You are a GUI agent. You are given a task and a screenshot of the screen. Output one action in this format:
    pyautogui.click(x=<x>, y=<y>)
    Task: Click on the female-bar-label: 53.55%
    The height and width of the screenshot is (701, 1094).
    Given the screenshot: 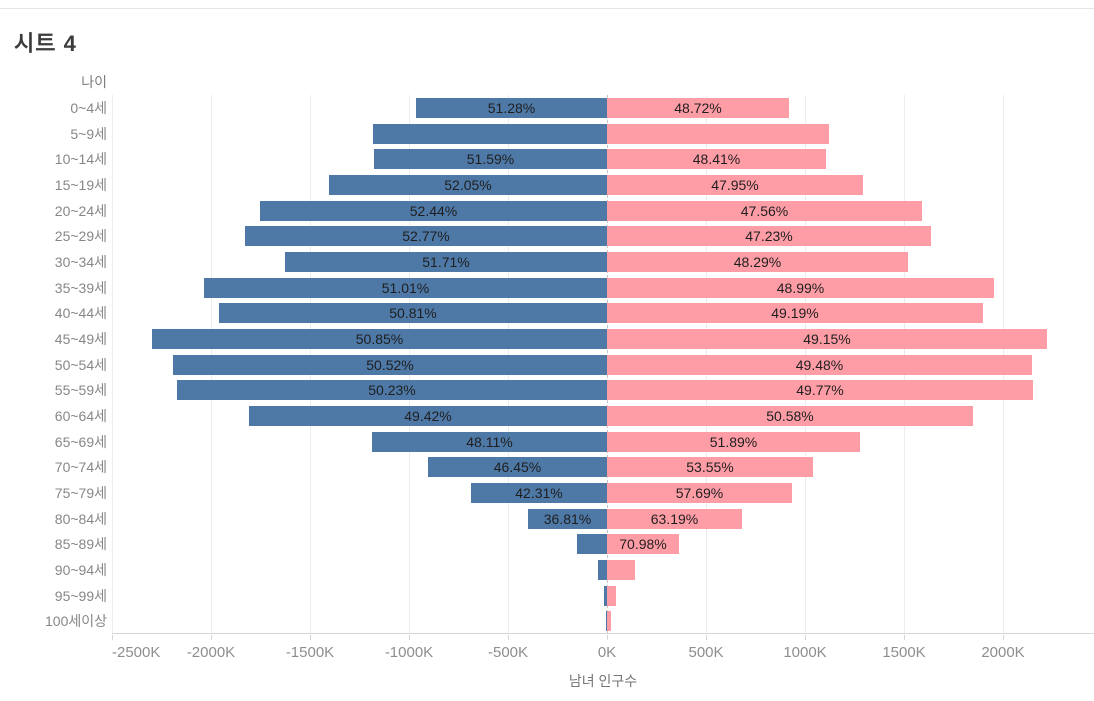 What is the action you would take?
    pyautogui.click(x=710, y=467)
    